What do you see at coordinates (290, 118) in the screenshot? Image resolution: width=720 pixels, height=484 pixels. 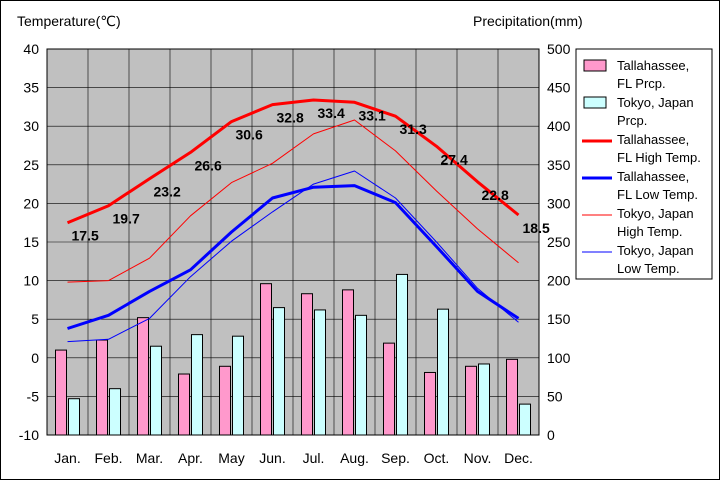 I see `high-temp-data-label: 32.8` at bounding box center [290, 118].